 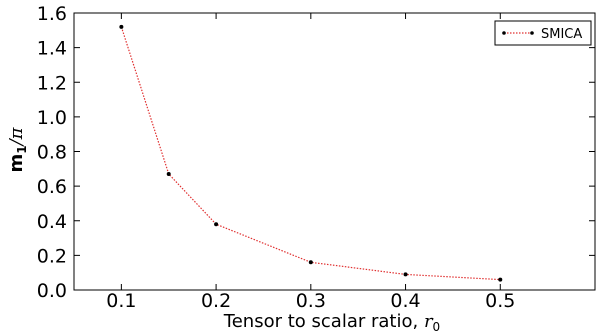 I want to click on x-tick-label: 0.5, so click(x=500, y=301).